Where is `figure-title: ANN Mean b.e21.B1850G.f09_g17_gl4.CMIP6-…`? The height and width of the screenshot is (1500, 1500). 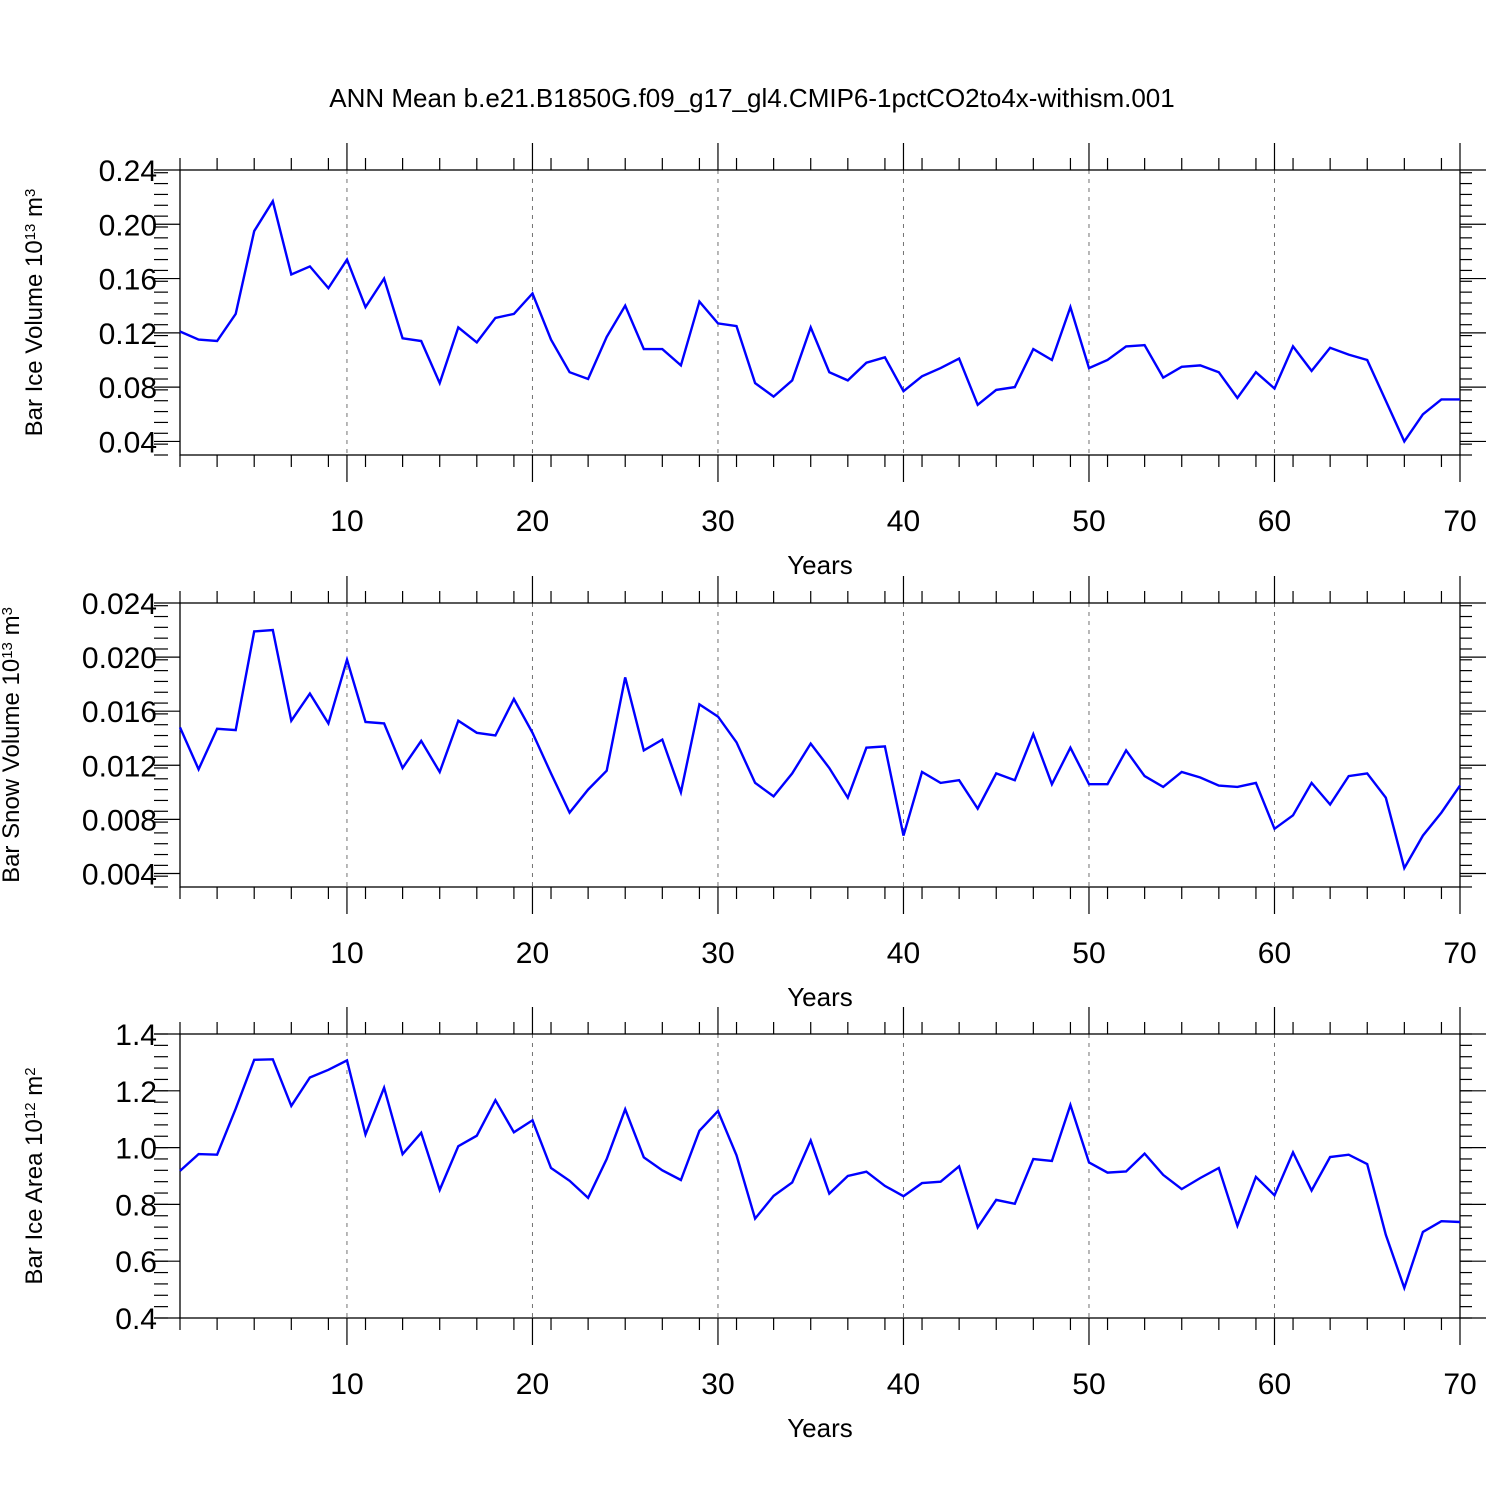
figure-title: ANN Mean b.e21.B1850G.f09_g17_gl4.CMIP6-… is located at coordinates (751, 98).